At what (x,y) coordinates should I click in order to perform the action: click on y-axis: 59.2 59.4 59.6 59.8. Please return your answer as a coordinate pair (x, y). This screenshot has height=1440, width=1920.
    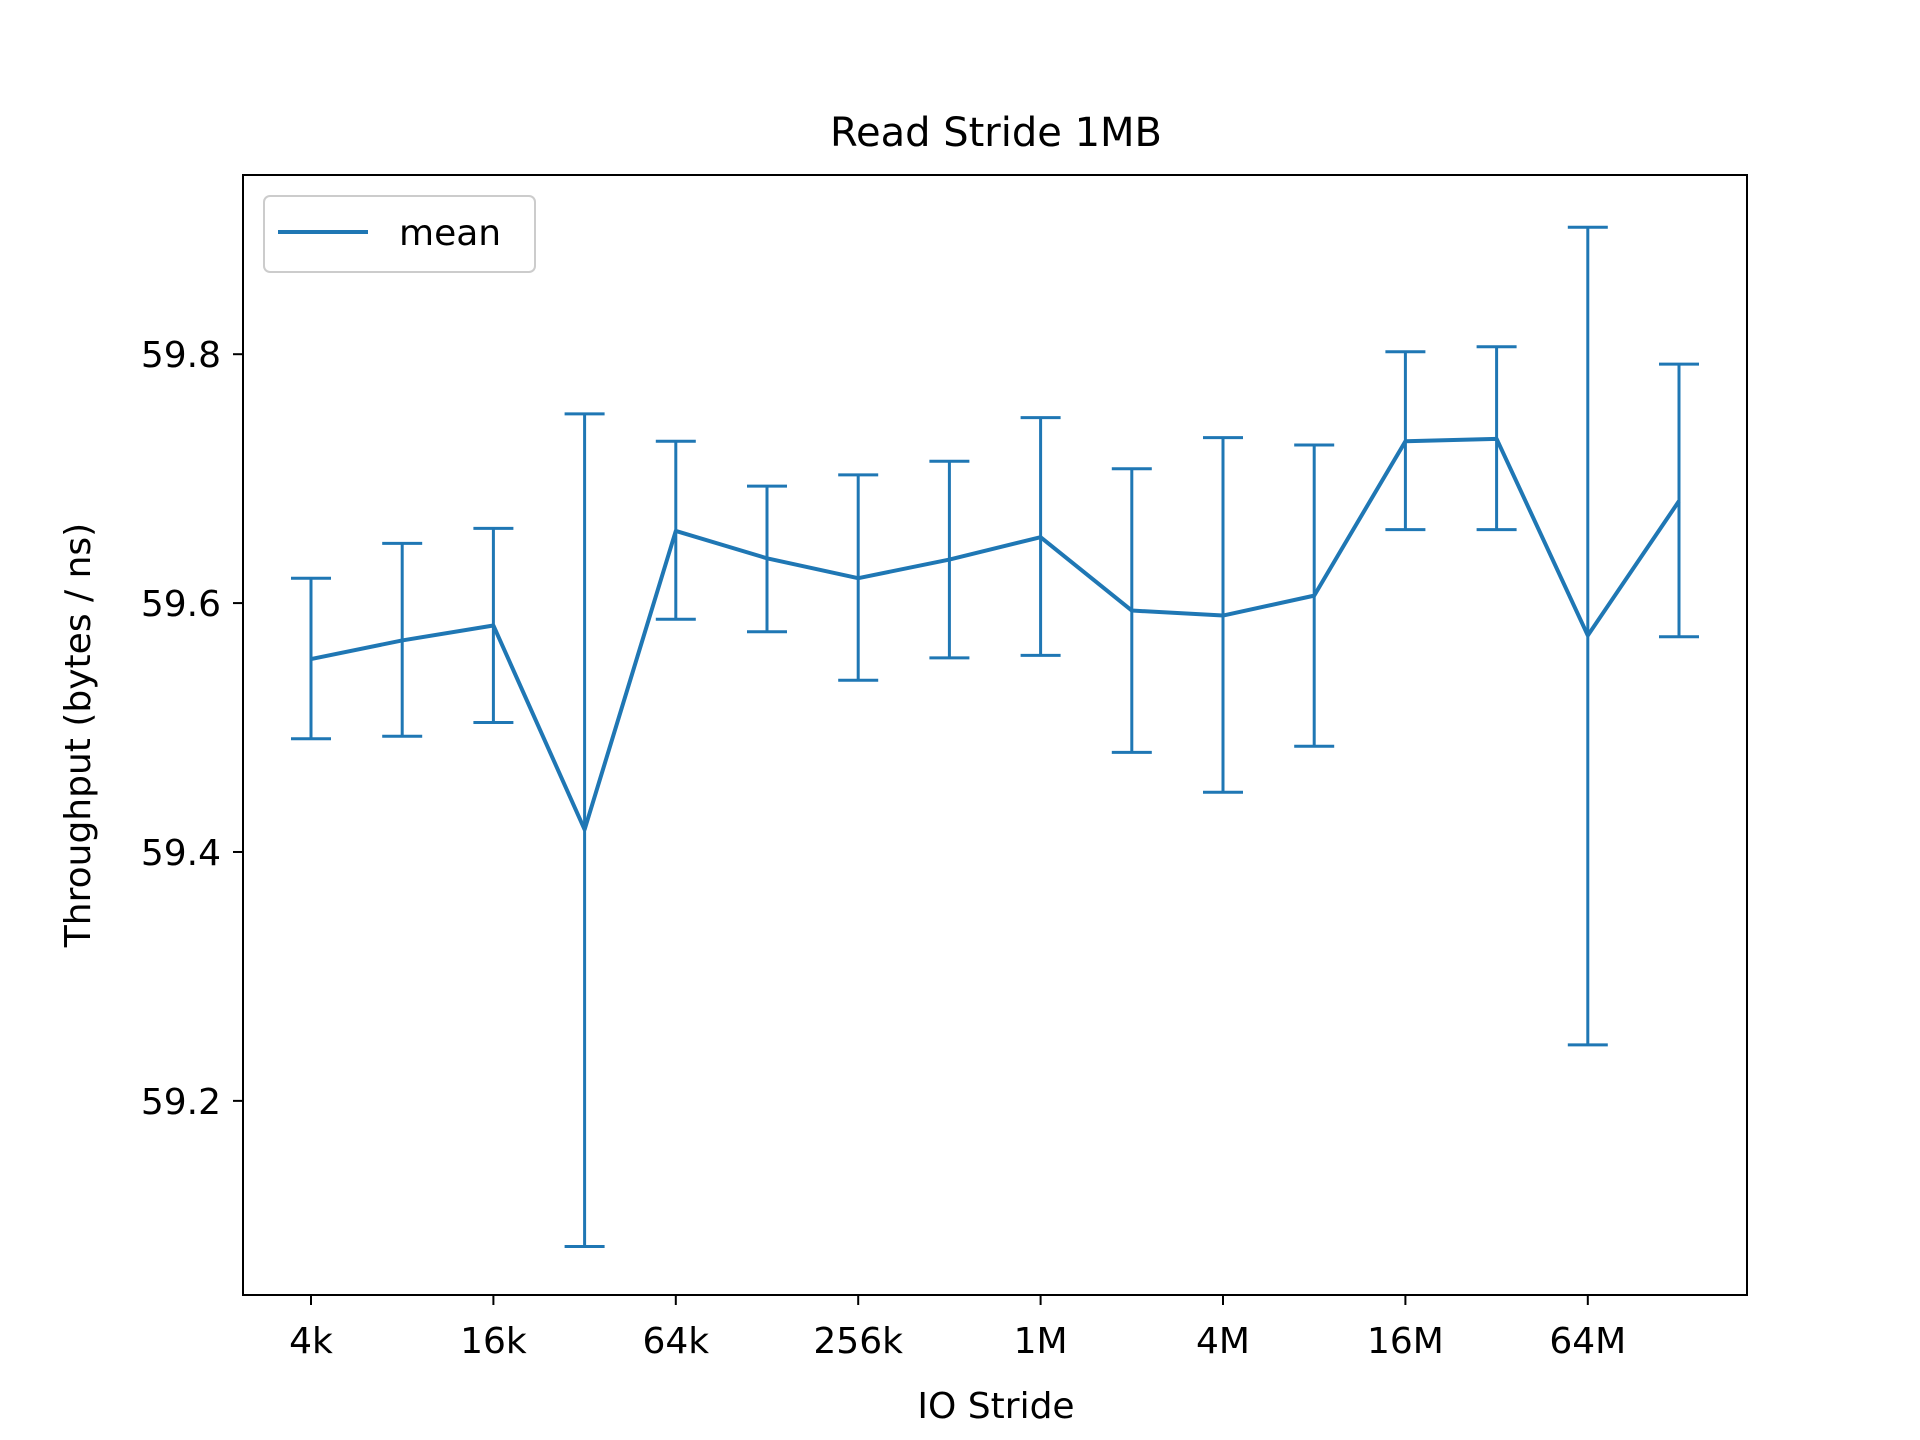
    Looking at the image, I should click on (192, 729).